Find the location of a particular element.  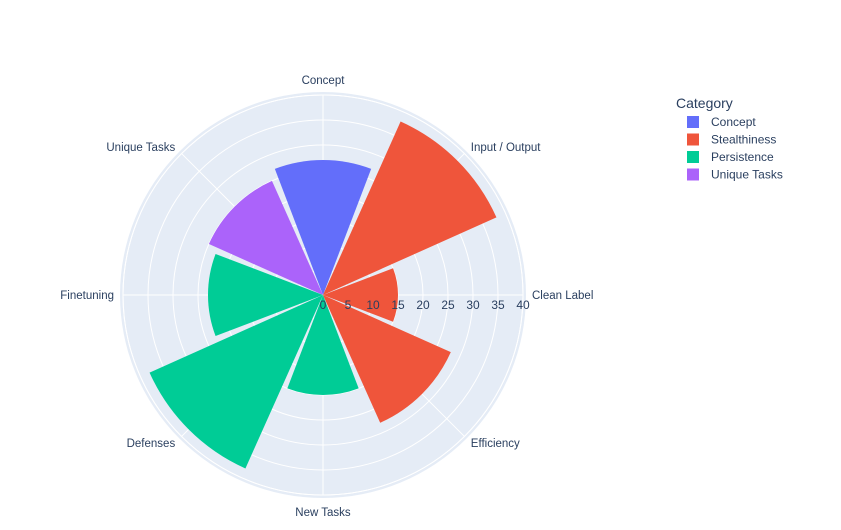

bar-efficiency is located at coordinates (387, 359).